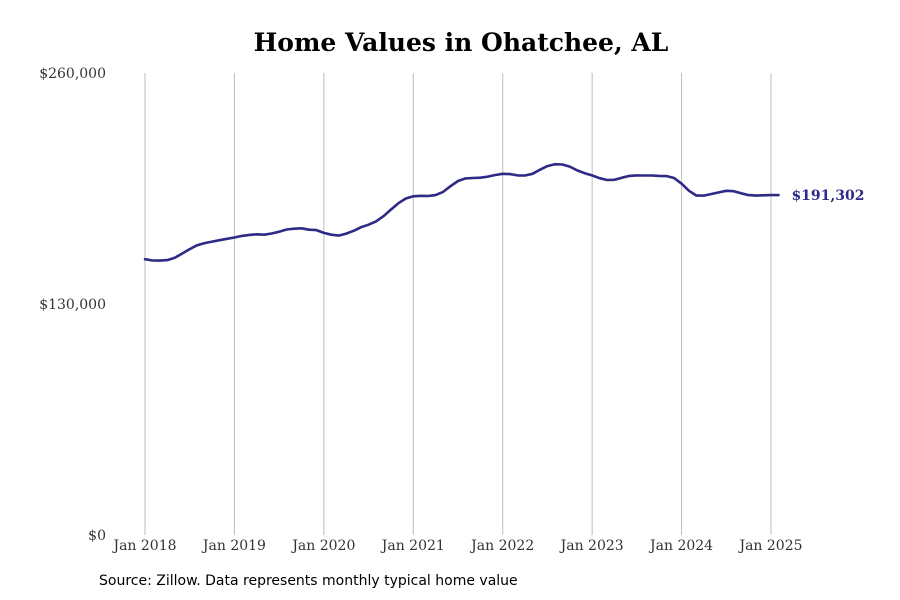 The height and width of the screenshot is (600, 900). Describe the element at coordinates (769, 546) in the screenshot. I see `x-tick-label: Jan 2025` at that location.